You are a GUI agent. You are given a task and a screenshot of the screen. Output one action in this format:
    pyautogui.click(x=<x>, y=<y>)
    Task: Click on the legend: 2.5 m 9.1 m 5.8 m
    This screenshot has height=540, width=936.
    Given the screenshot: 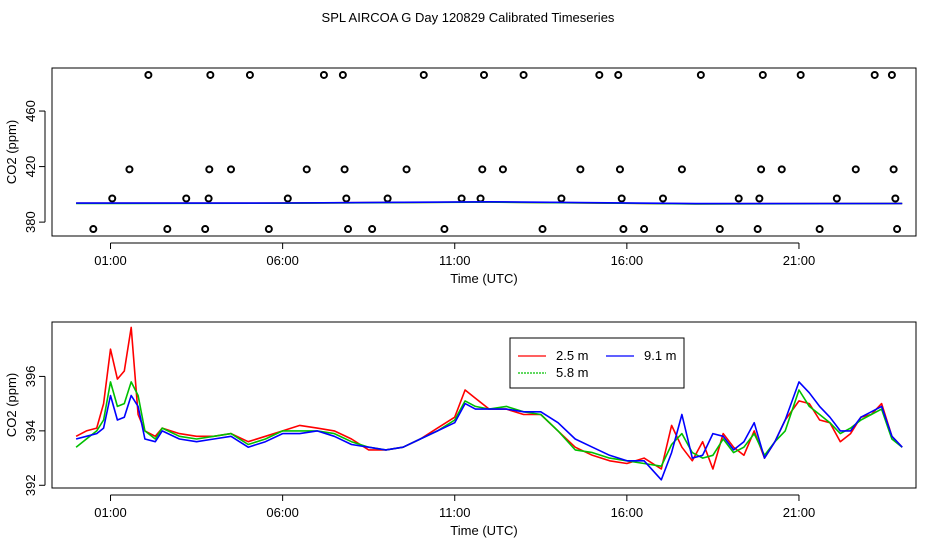 What is the action you would take?
    pyautogui.click(x=597, y=363)
    